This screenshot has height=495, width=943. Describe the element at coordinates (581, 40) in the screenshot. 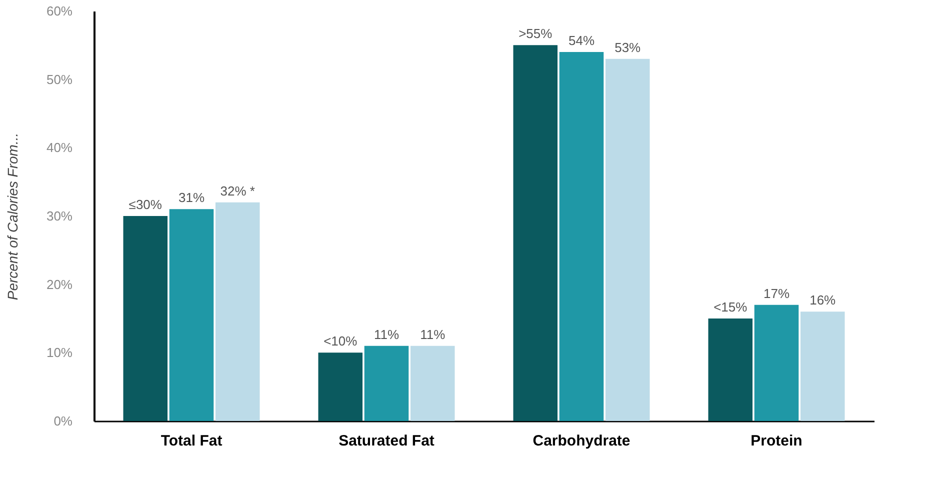

I see `data-label: 54%` at that location.